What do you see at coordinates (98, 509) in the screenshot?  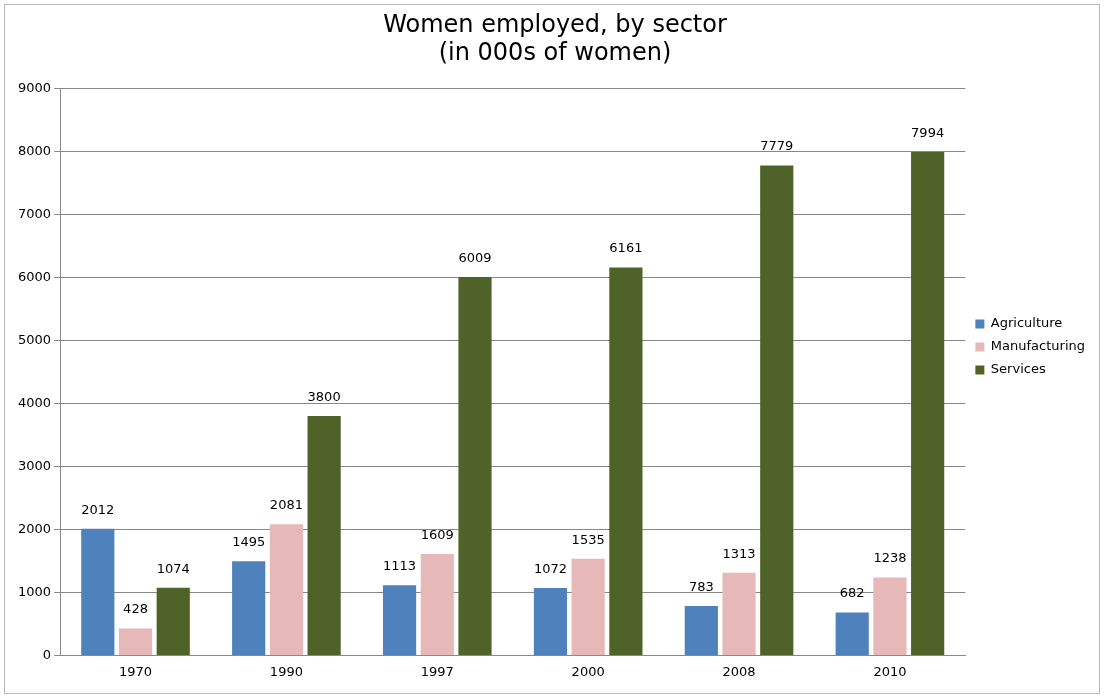 I see `data-label: 2012` at bounding box center [98, 509].